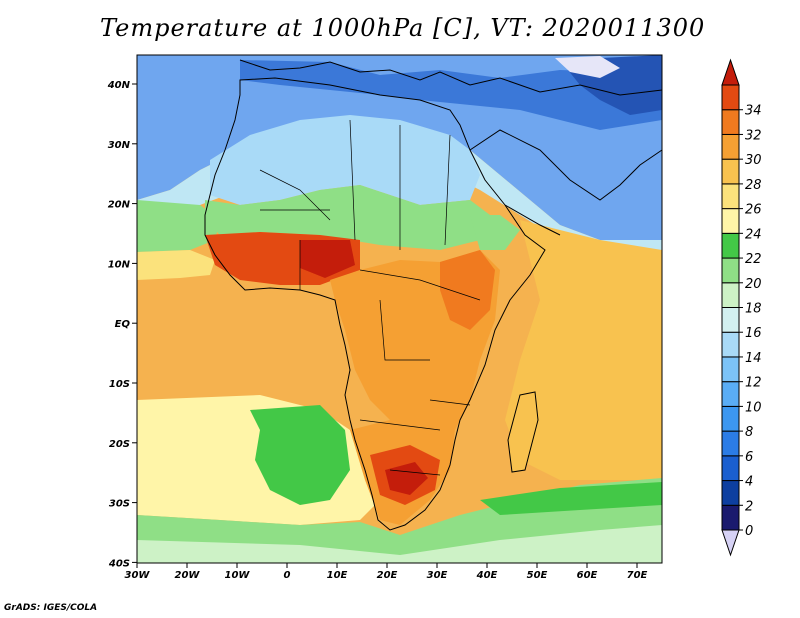 The height and width of the screenshot is (618, 800). I want to click on lon-tick-label: 20E, so click(387, 575).